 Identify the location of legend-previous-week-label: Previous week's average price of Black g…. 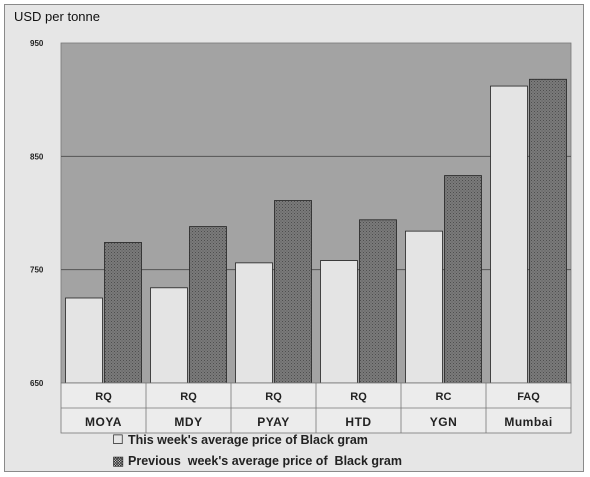
(265, 461).